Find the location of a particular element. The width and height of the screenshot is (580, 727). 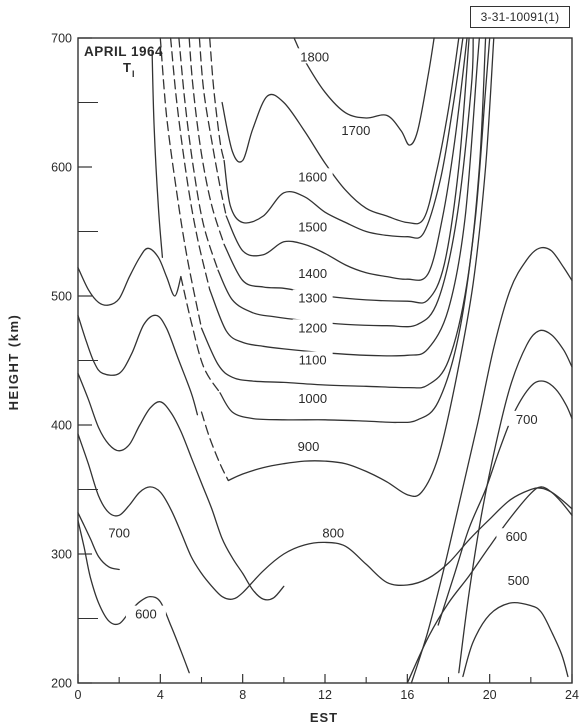

isotherm-label: 900 is located at coordinates (309, 446).